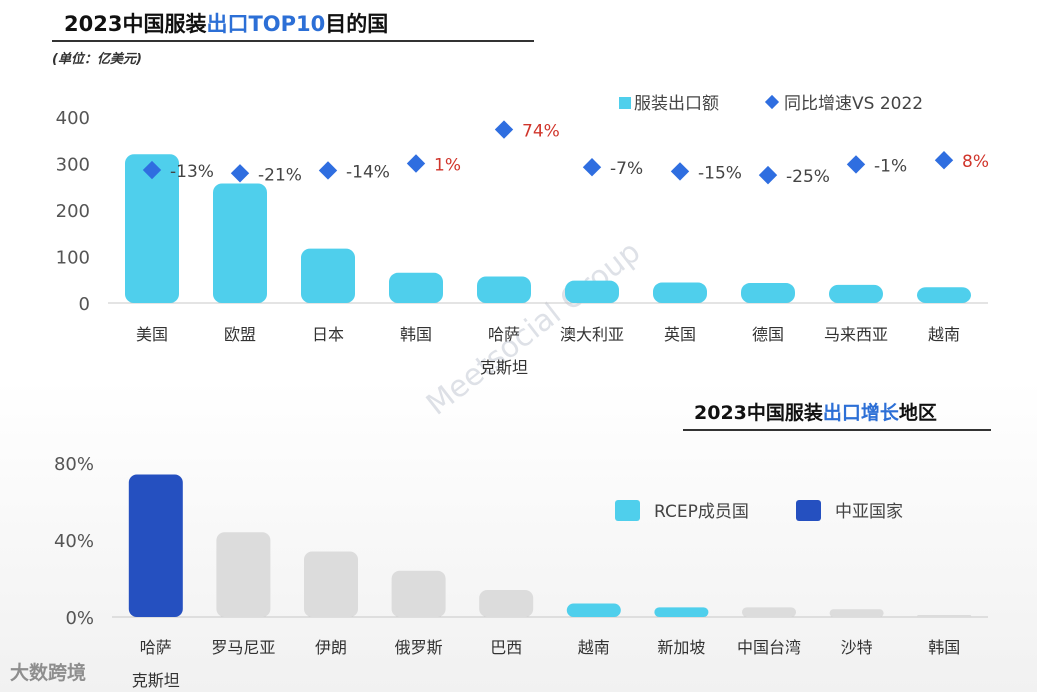 The height and width of the screenshot is (692, 1037). Describe the element at coordinates (328, 334) in the screenshot. I see `x-category-label: 日本` at that location.